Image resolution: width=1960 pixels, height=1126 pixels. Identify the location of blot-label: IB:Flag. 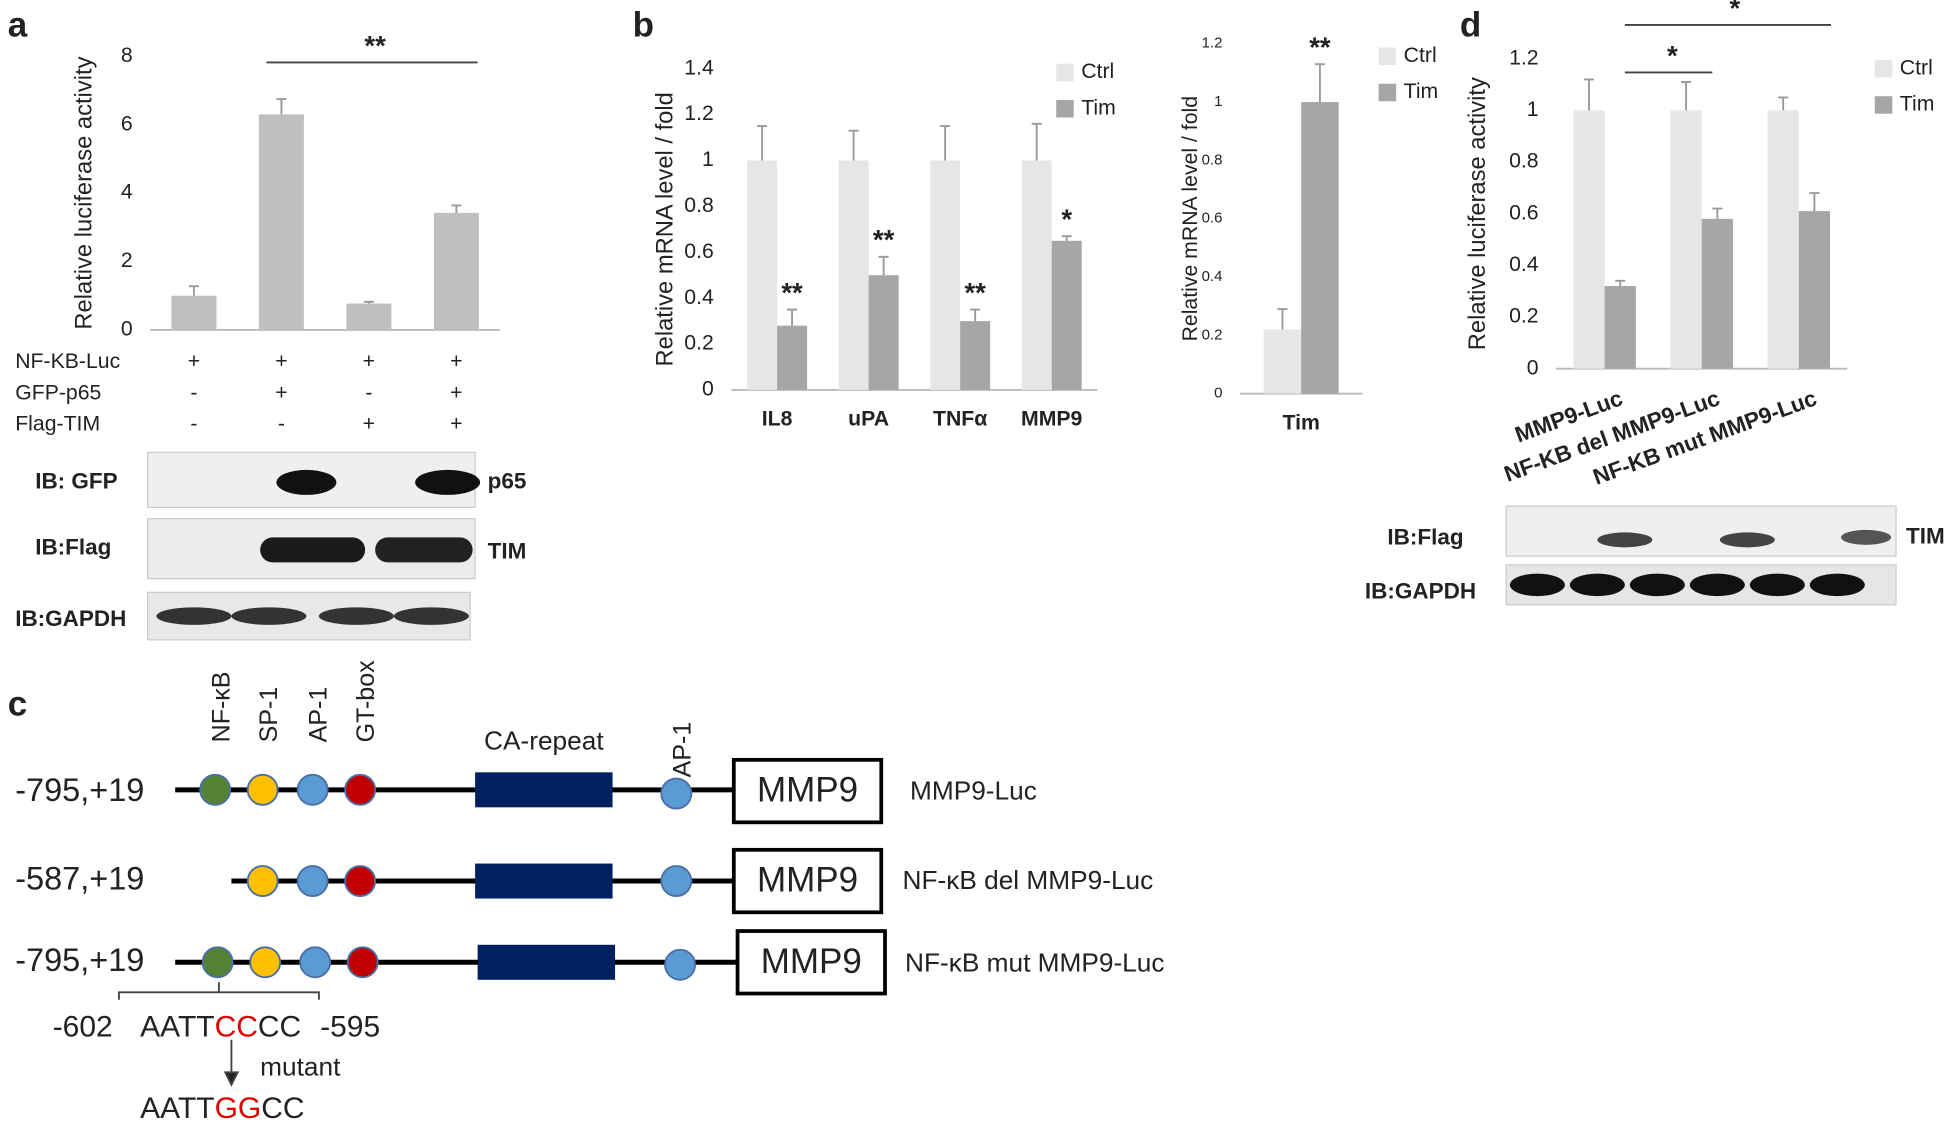
(73, 547).